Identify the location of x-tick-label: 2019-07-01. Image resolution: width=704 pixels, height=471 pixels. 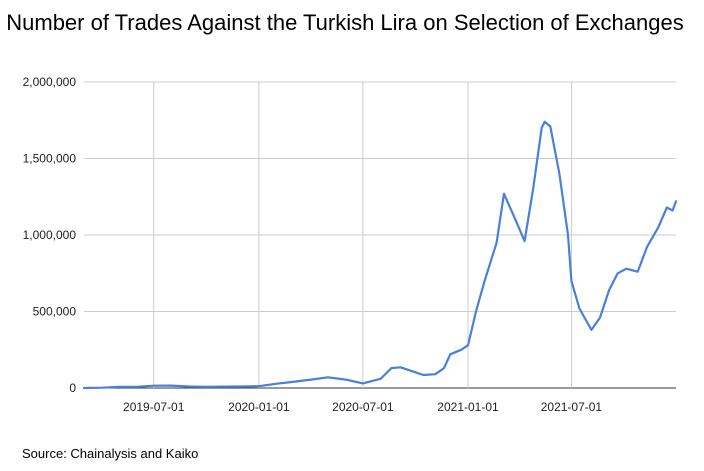
(154, 407).